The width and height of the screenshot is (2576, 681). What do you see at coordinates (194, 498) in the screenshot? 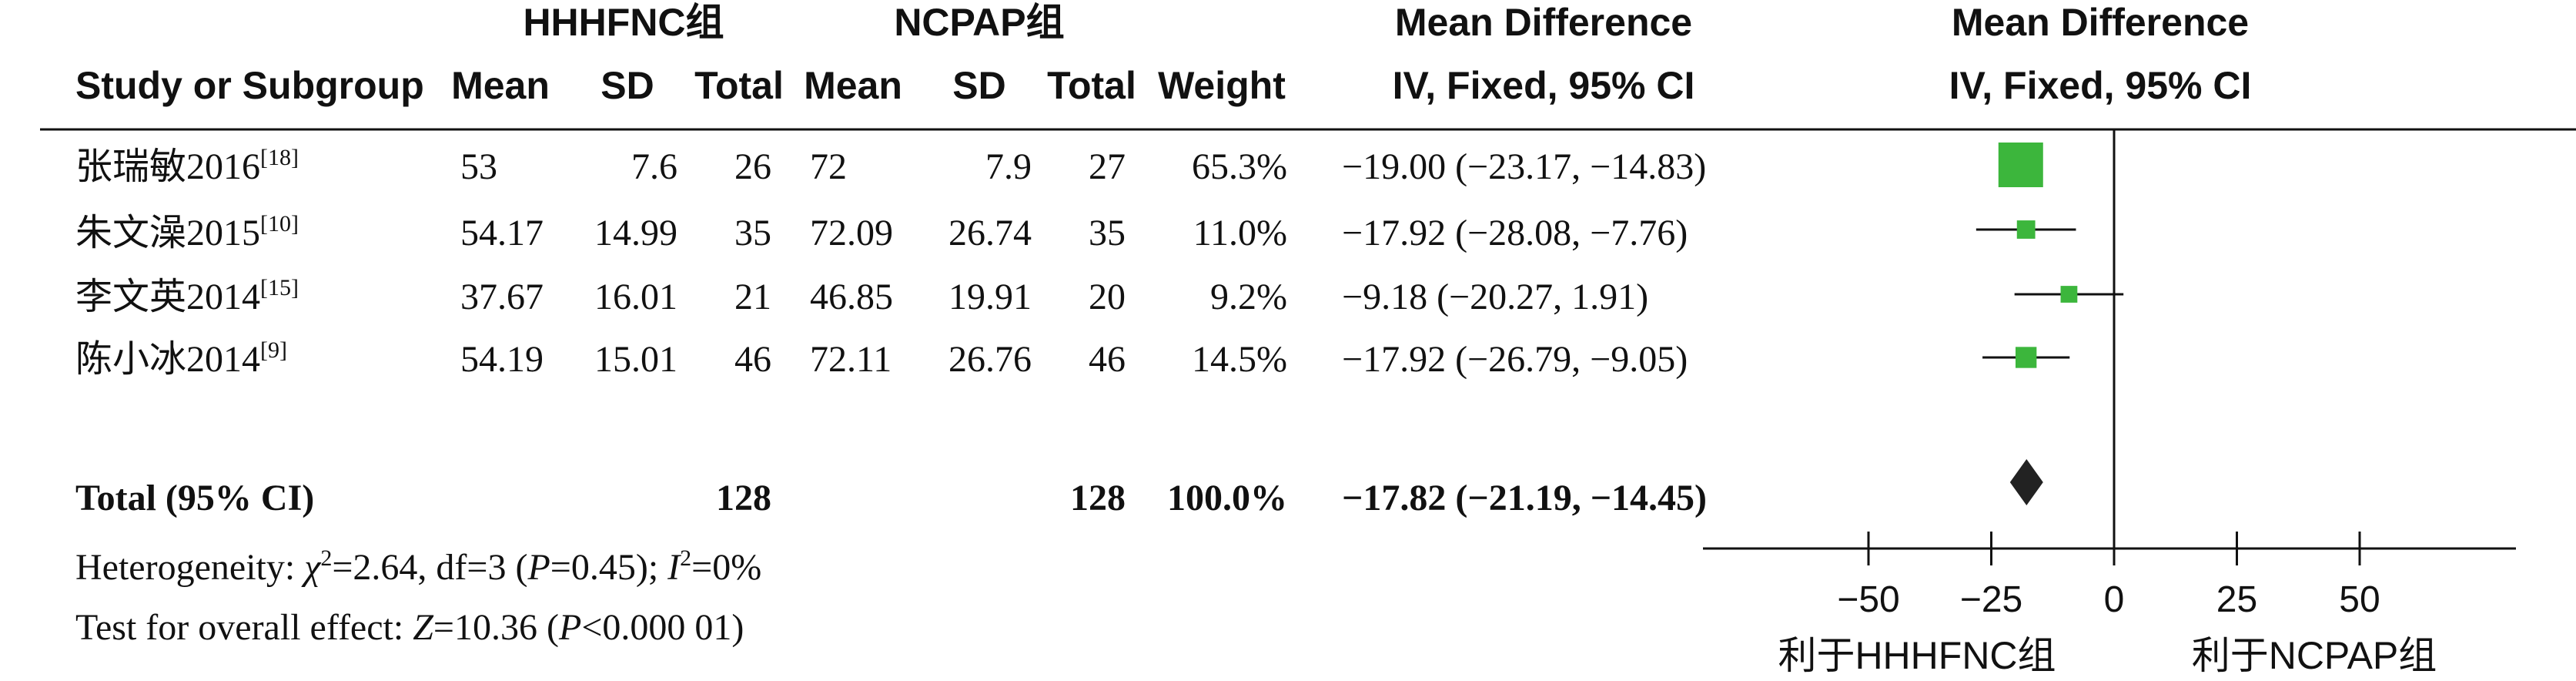
I see `total-label: Total (95% CI)` at bounding box center [194, 498].